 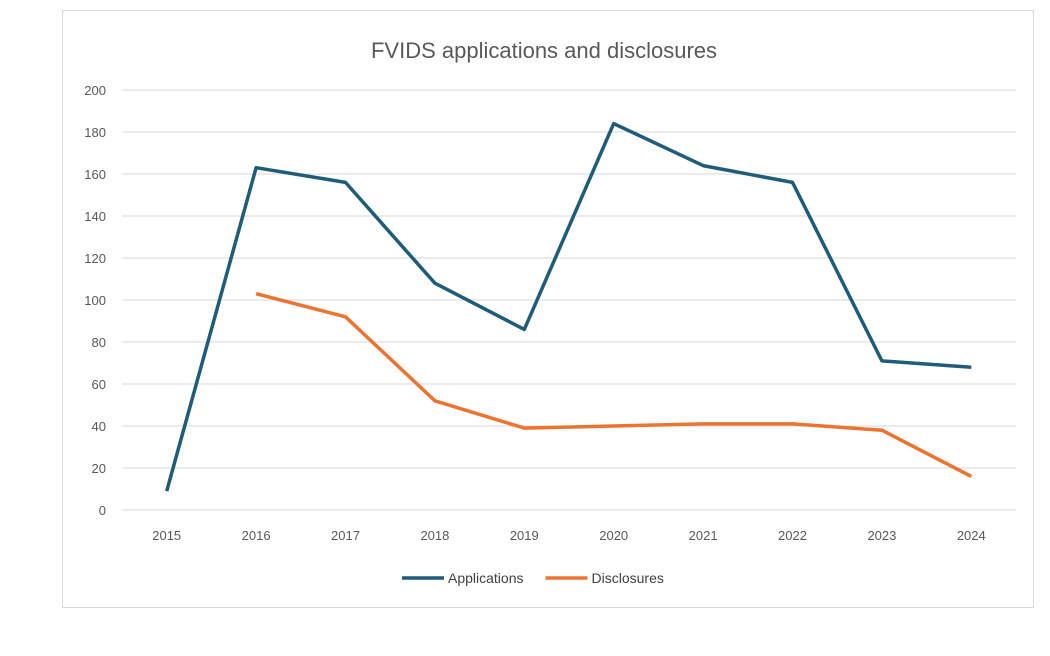 I want to click on x-tick-label: 2019, so click(x=524, y=535).